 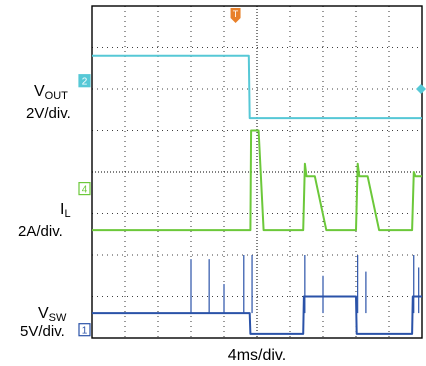 I want to click on vsw-label: VSW, so click(x=52, y=314).